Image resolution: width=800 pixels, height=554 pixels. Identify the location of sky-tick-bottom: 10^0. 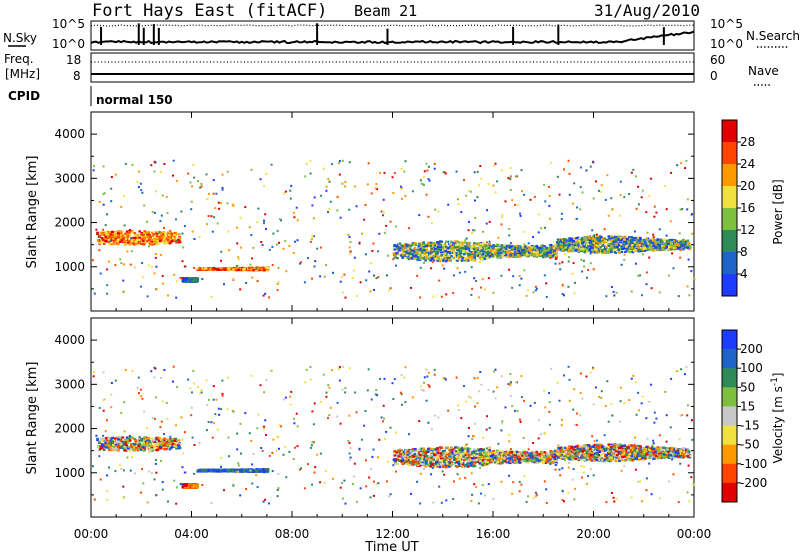
(68, 44).